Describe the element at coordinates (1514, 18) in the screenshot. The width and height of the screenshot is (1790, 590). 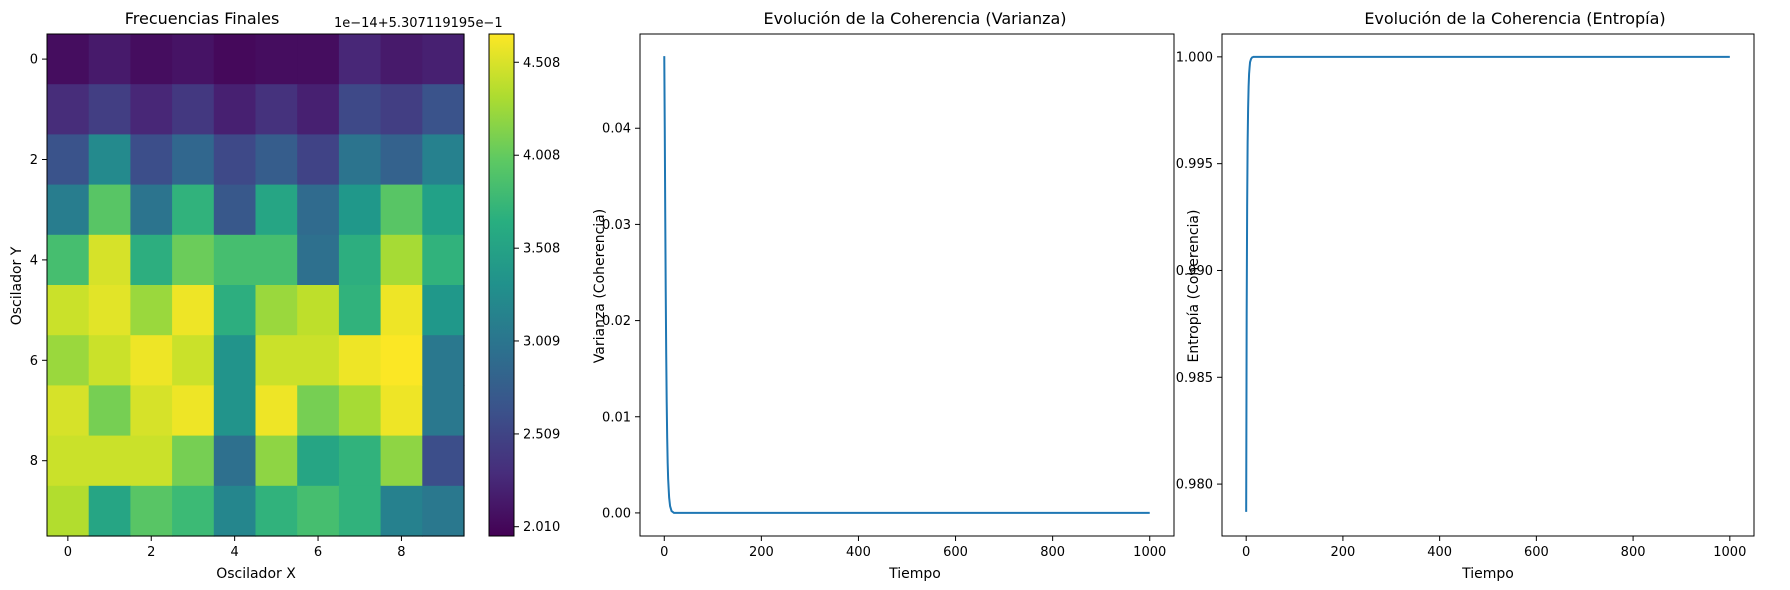
I see `entropy-title: Evolución de la Coherencia (Entropía)` at that location.